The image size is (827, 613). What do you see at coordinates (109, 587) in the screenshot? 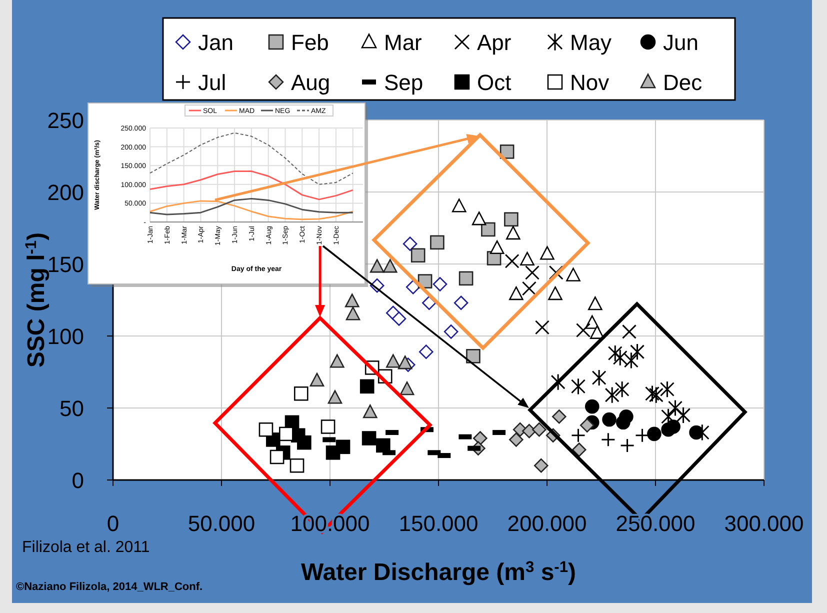
I see `text: ©Naziano Filizola, 2014_WLR_Conf.` at bounding box center [109, 587].